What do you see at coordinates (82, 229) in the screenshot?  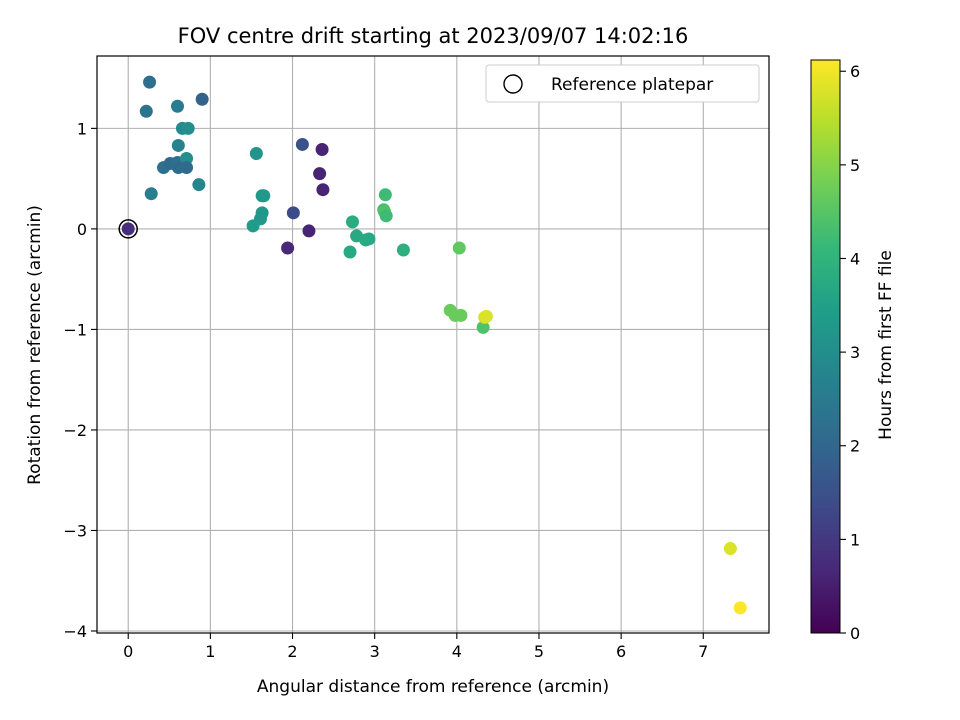 I see `y-tick-label: 0` at bounding box center [82, 229].